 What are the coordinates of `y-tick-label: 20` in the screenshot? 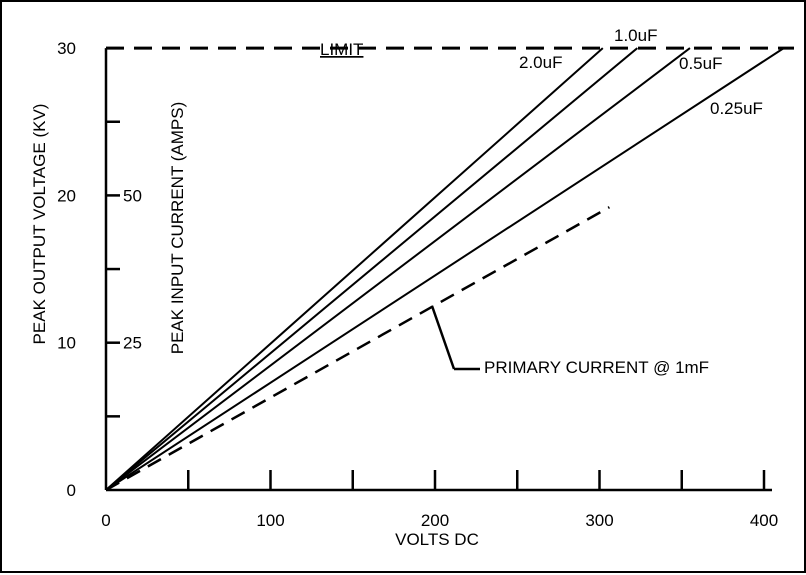 It's located at (66, 195).